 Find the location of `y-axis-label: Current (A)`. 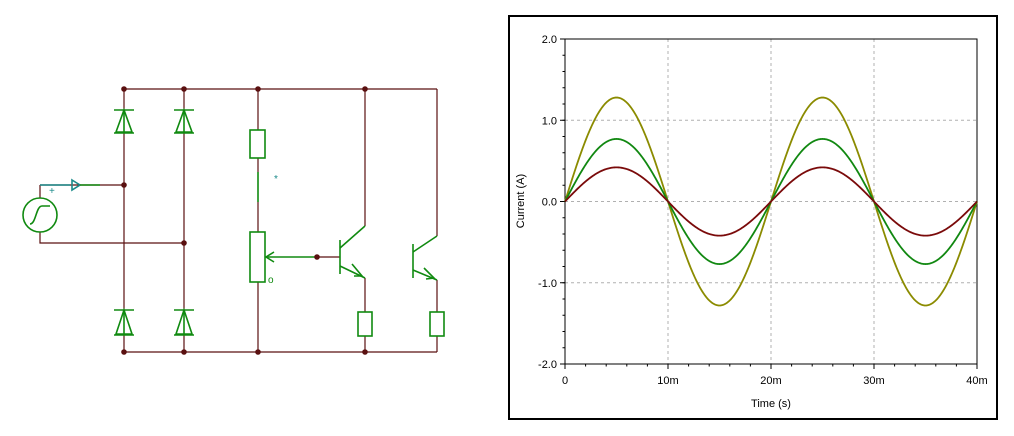

y-axis-label: Current (A) is located at coordinates (521, 201).